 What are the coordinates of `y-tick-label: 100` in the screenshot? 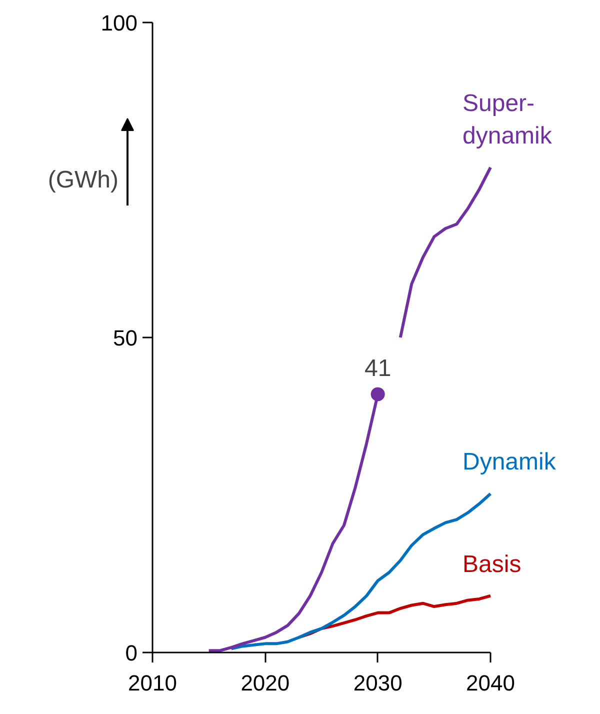 It's located at (119, 23).